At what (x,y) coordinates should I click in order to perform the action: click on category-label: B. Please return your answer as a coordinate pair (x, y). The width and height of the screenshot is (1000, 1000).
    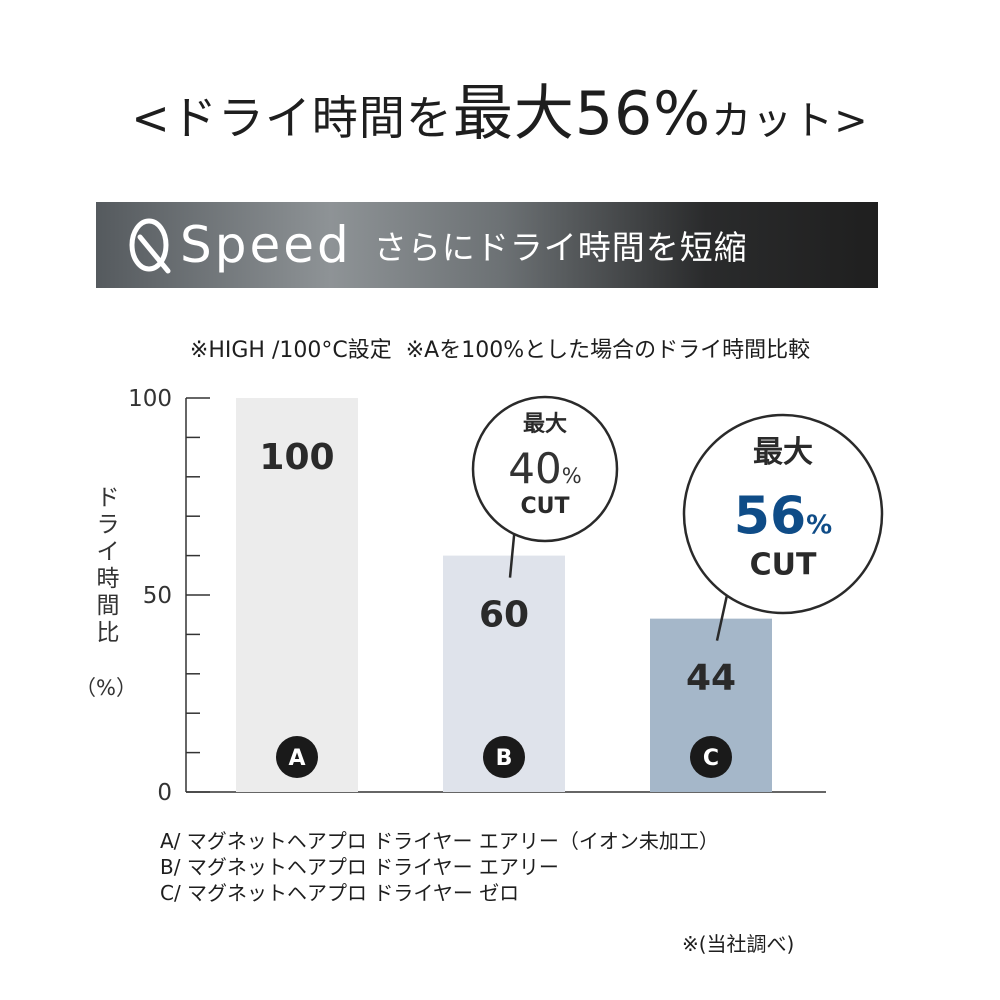
    Looking at the image, I should click on (504, 758).